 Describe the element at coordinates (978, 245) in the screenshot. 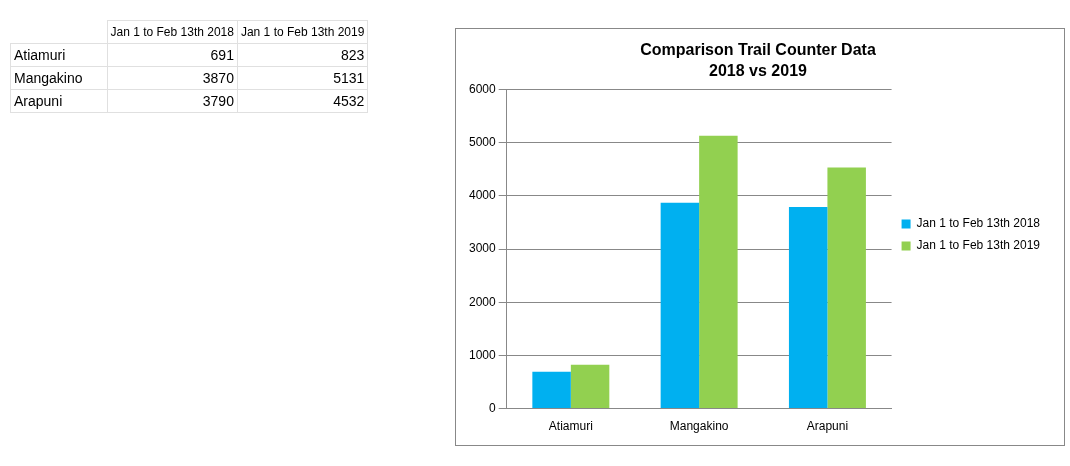

I see `legend-label: Jan 1 to Feb 13th 2019` at that location.